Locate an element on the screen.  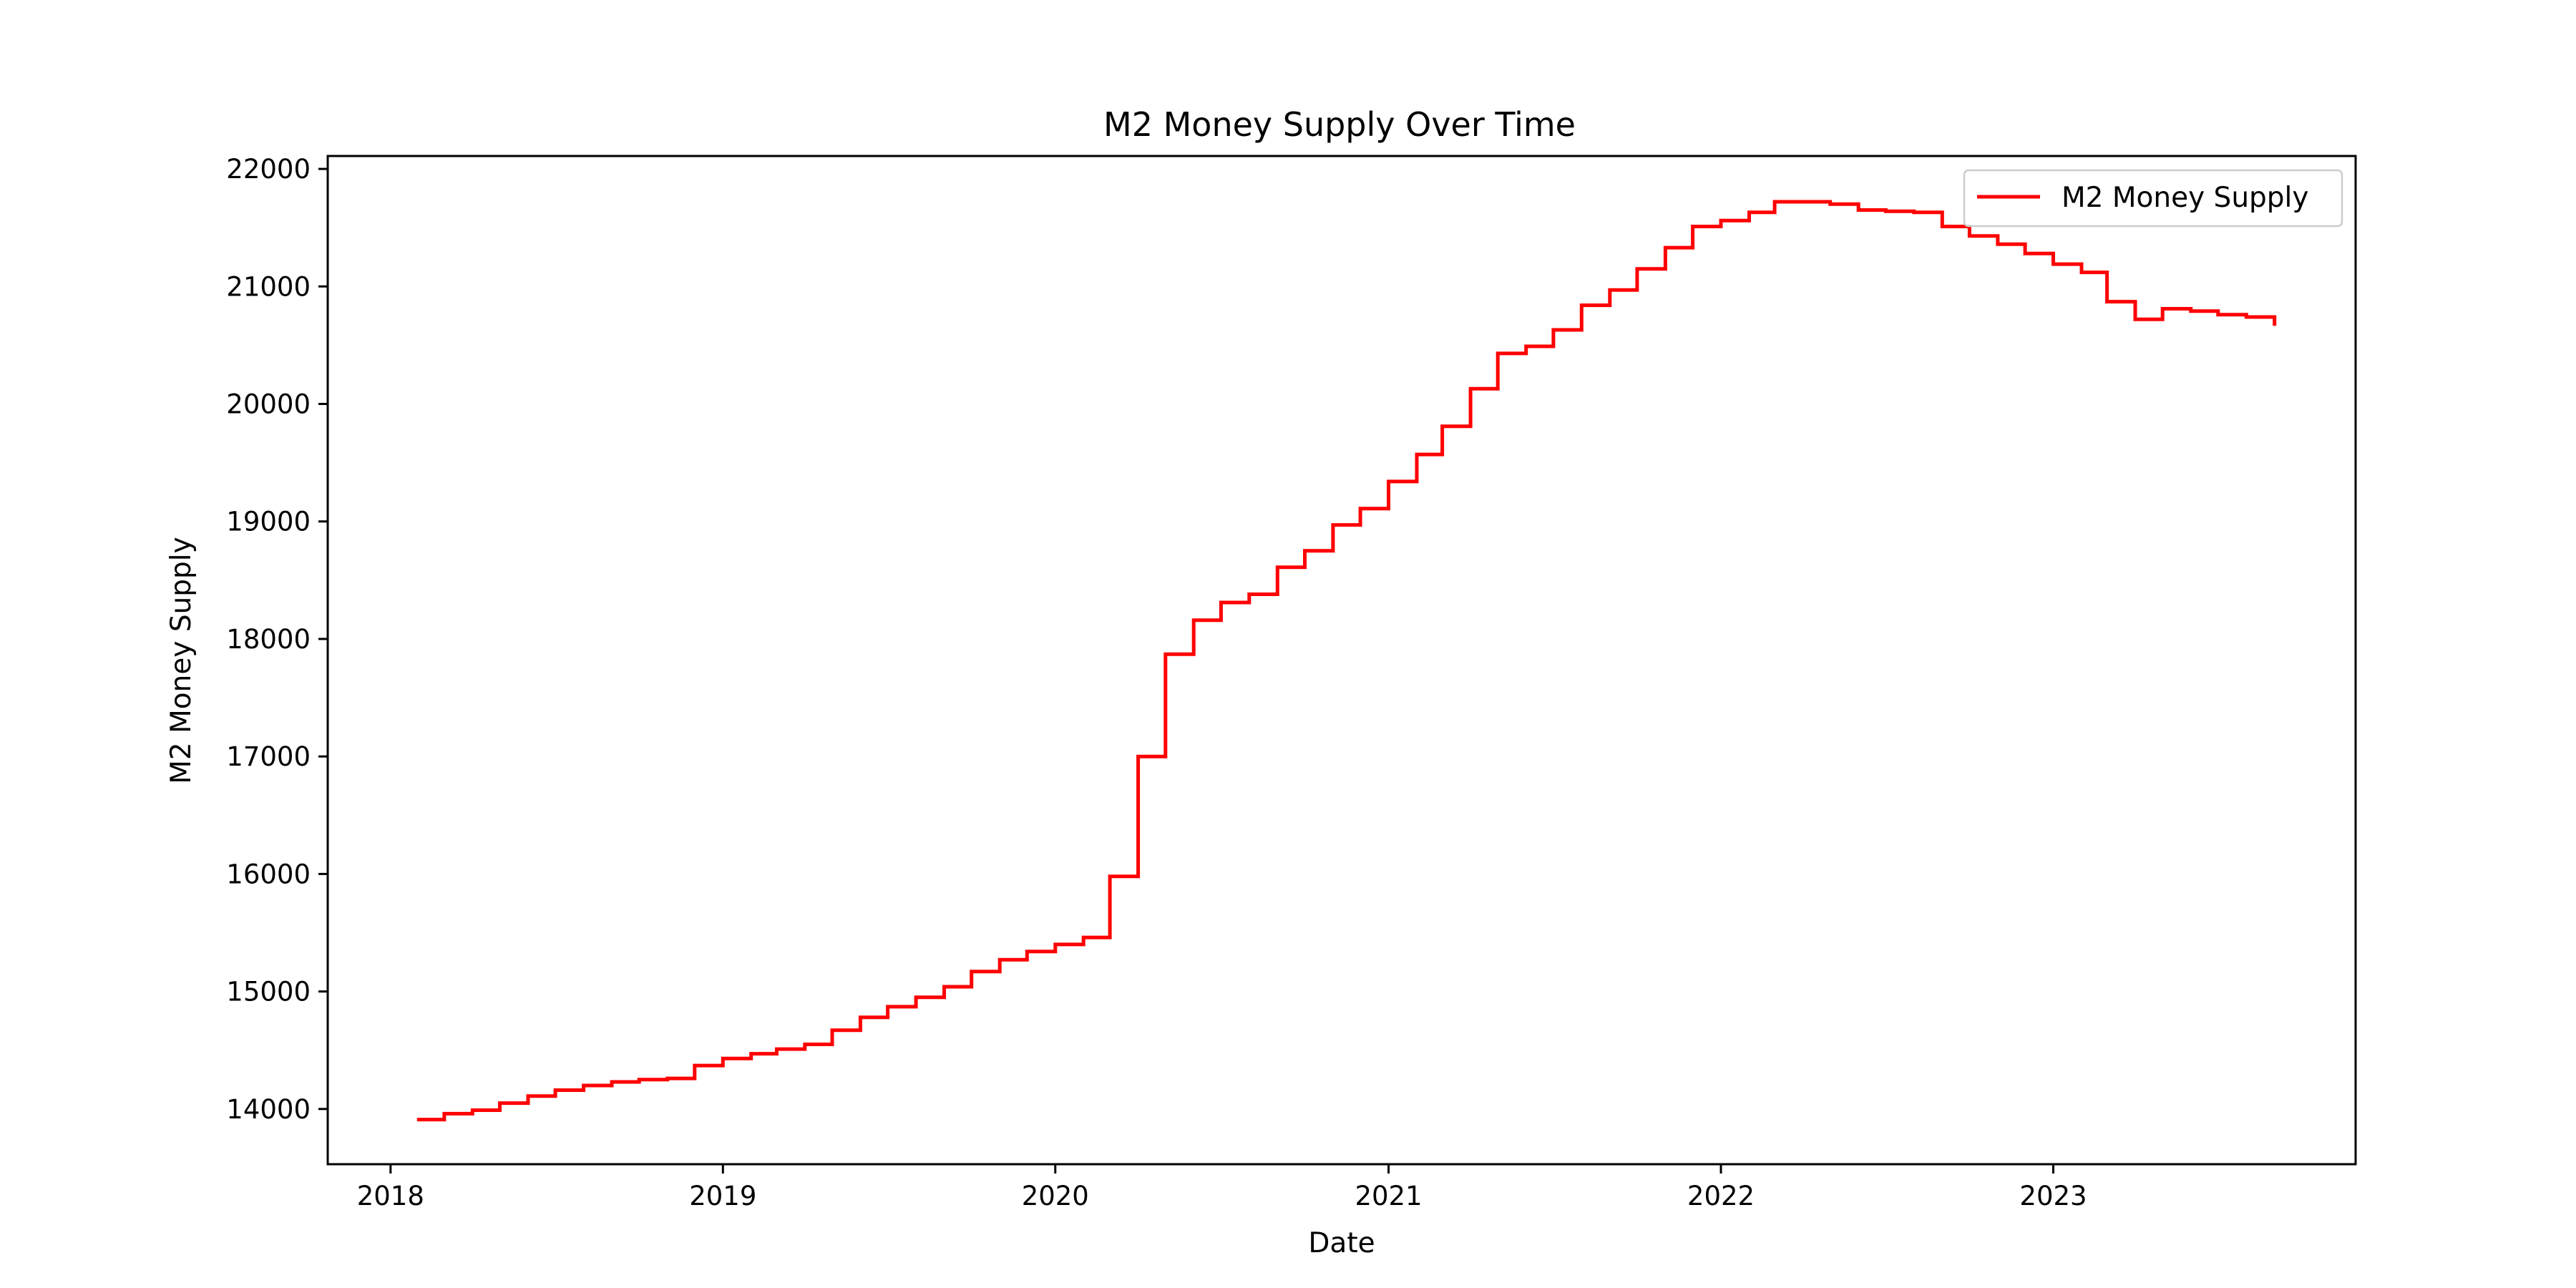
y-tick-label: 19000 is located at coordinates (268, 522).